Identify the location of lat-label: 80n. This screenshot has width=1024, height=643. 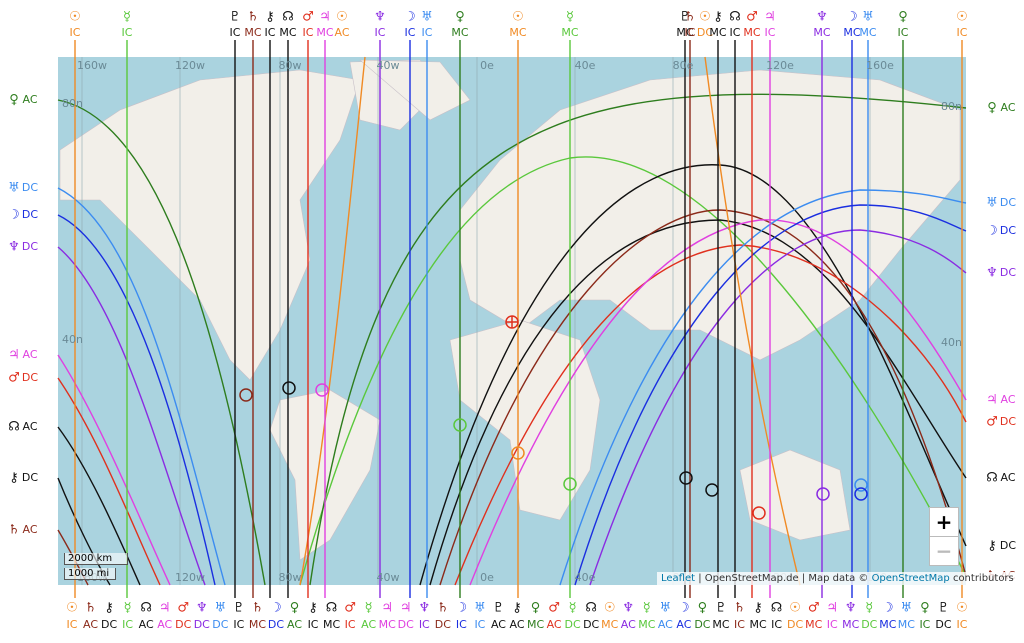
(72, 103).